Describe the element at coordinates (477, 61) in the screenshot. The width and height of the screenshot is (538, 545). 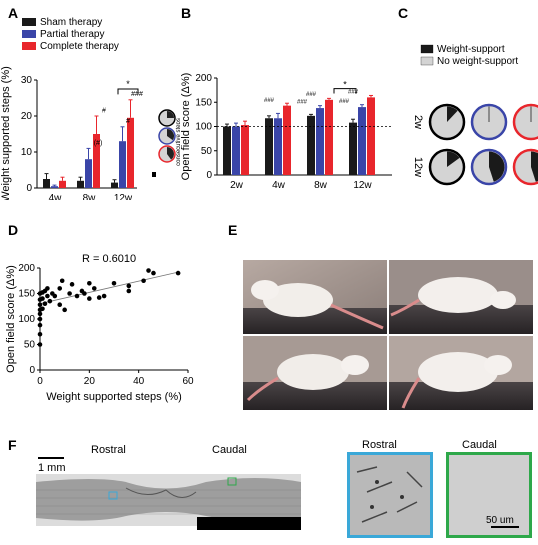
I see `legend-label: No weight-support` at that location.